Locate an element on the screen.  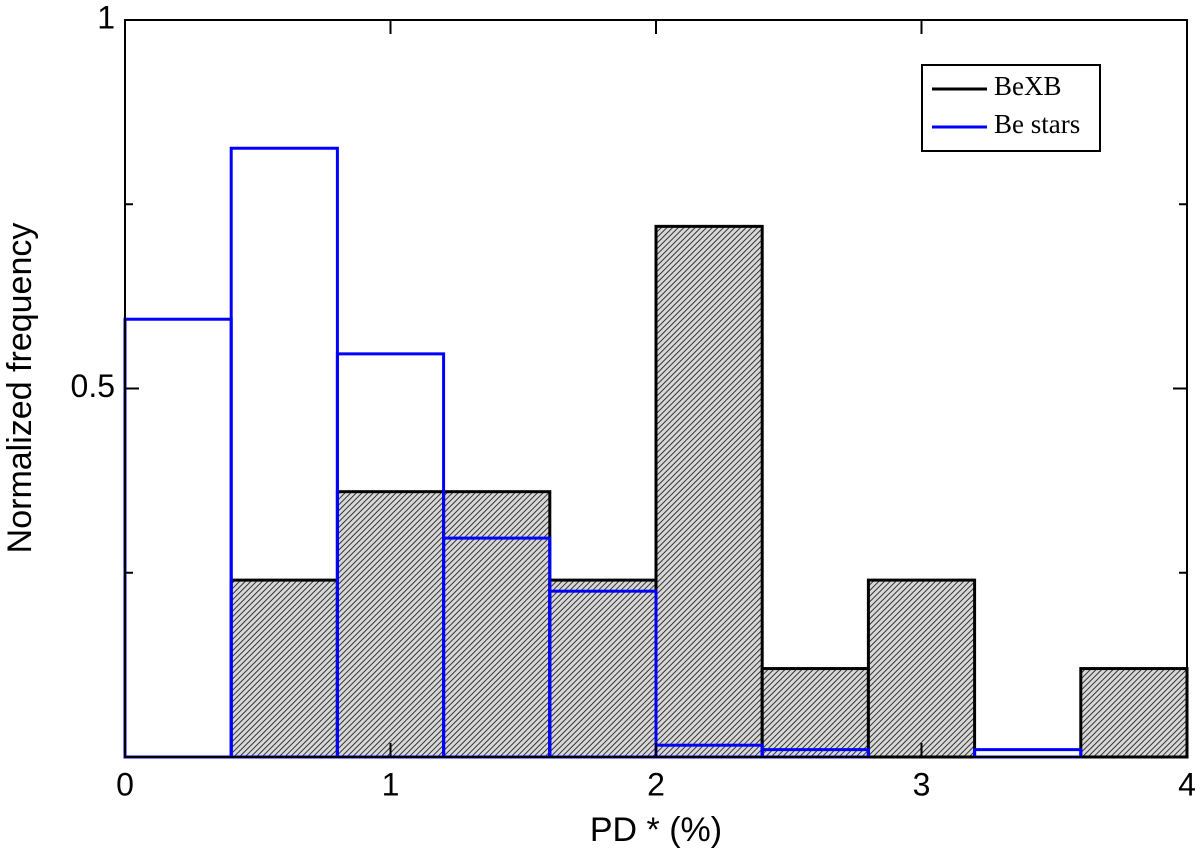
x-tick-label: 4 is located at coordinates (1187, 784).